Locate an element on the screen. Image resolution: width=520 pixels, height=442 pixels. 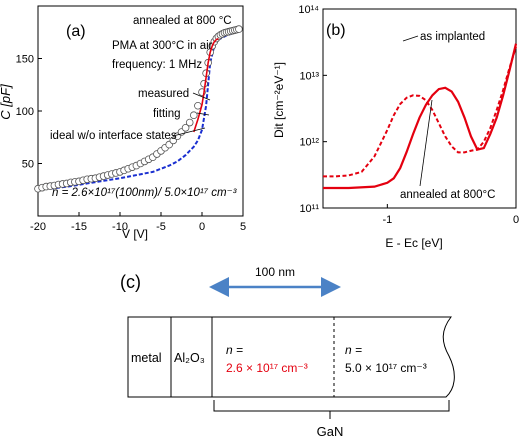
panel-a-ytick-label: 100 is located at coordinates (25, 112).